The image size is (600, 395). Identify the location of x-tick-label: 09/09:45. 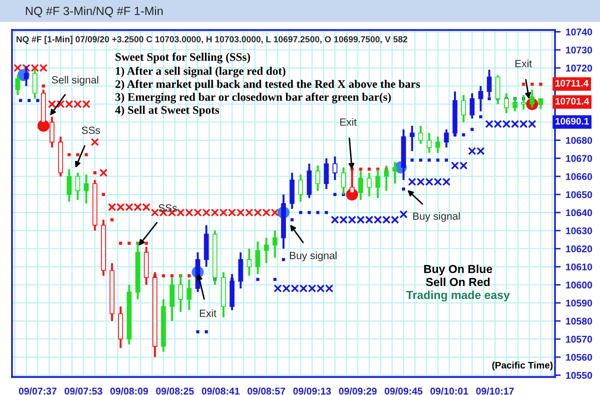
(403, 391).